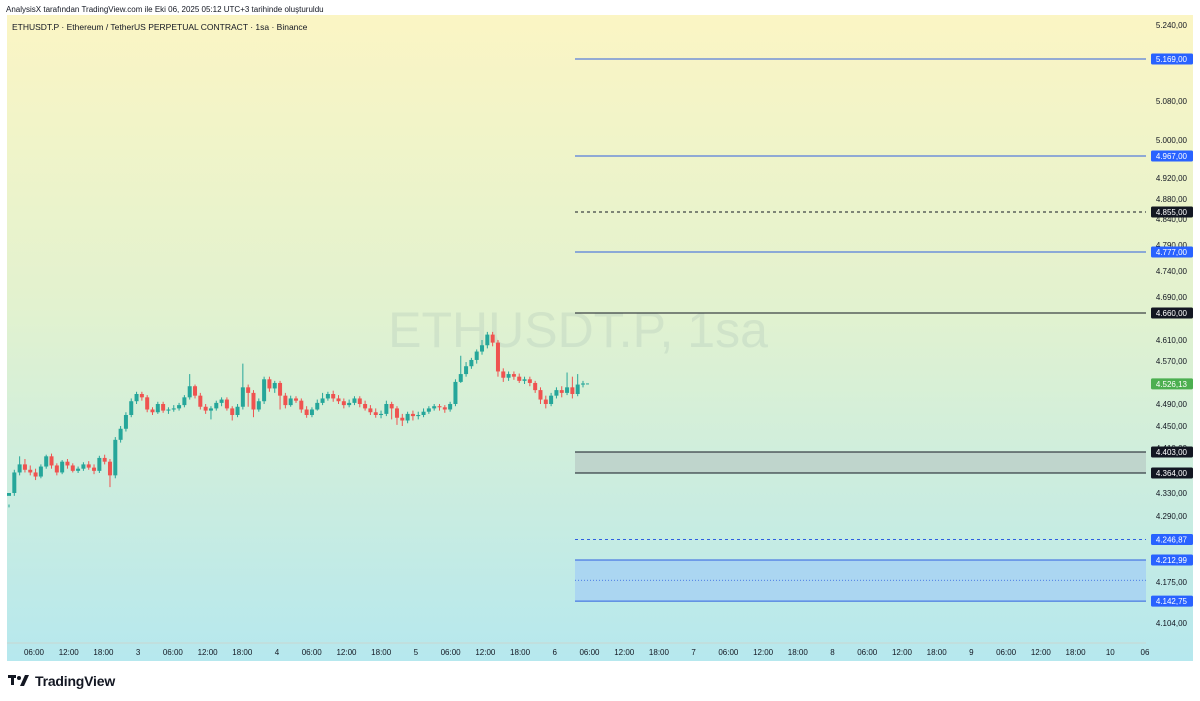  I want to click on level-price-label: 4.246,87, so click(1172, 540).